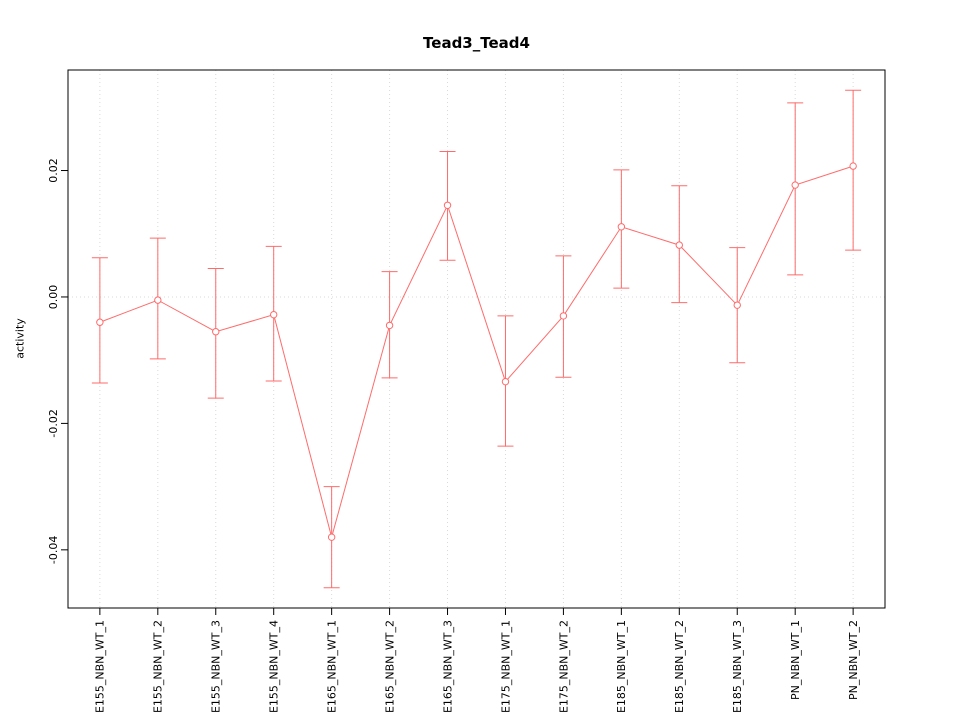  Describe the element at coordinates (853, 660) in the screenshot. I see `svg-text: PN_NBN_WT_2` at that location.